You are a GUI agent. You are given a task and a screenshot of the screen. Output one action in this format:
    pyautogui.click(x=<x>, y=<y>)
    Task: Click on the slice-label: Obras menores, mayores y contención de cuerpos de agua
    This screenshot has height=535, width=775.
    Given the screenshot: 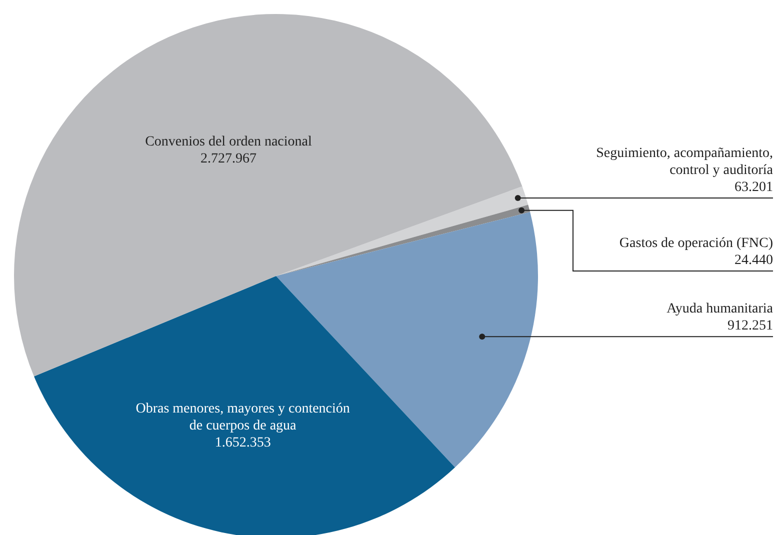 What is the action you would take?
    pyautogui.click(x=243, y=418)
    